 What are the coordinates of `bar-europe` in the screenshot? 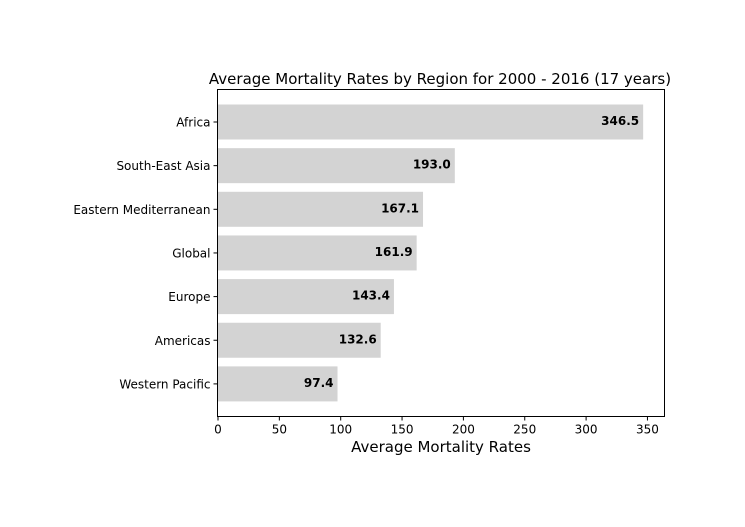 It's located at (306, 297).